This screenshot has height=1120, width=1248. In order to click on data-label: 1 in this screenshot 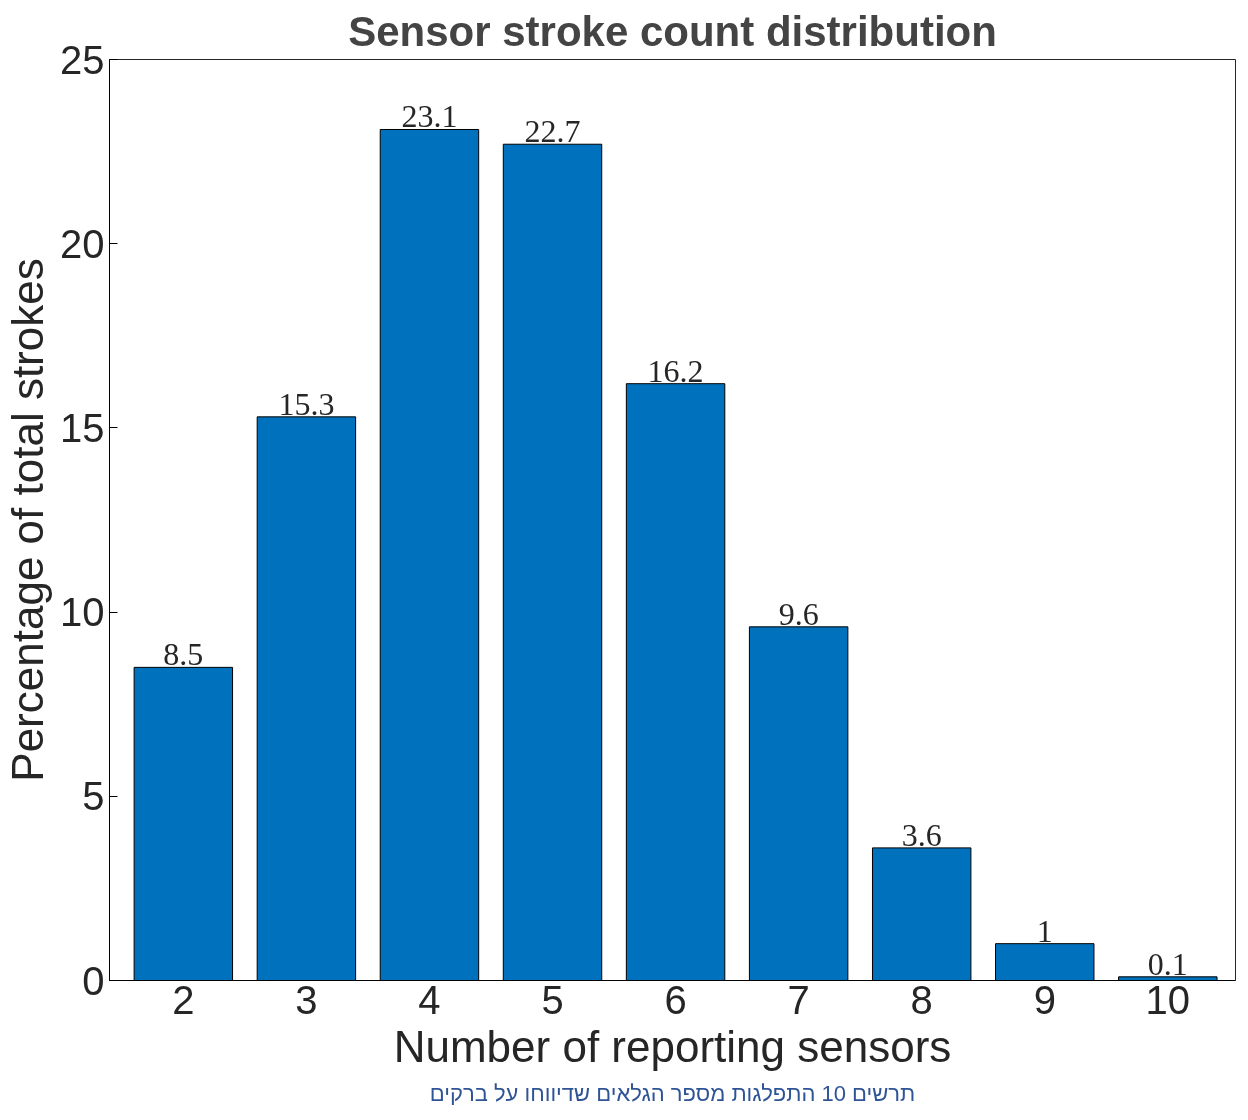, I will do `click(1044, 930)`.